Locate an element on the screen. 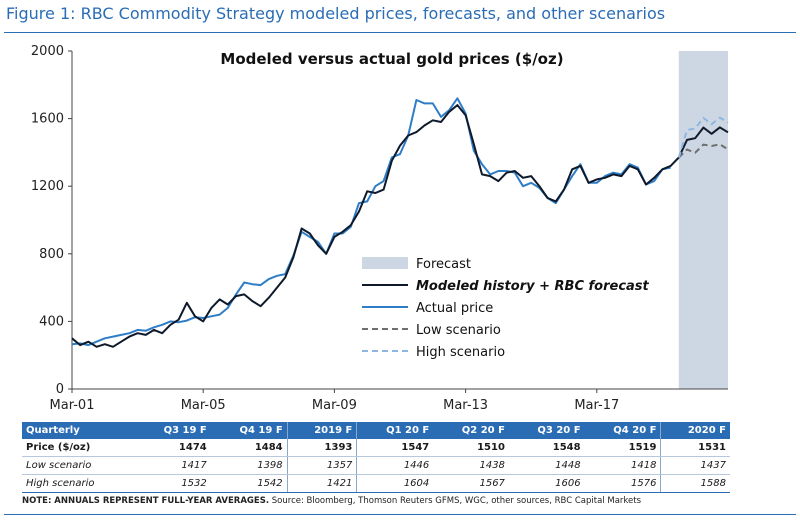  table-header-cell: Quarterly is located at coordinates (79, 430).